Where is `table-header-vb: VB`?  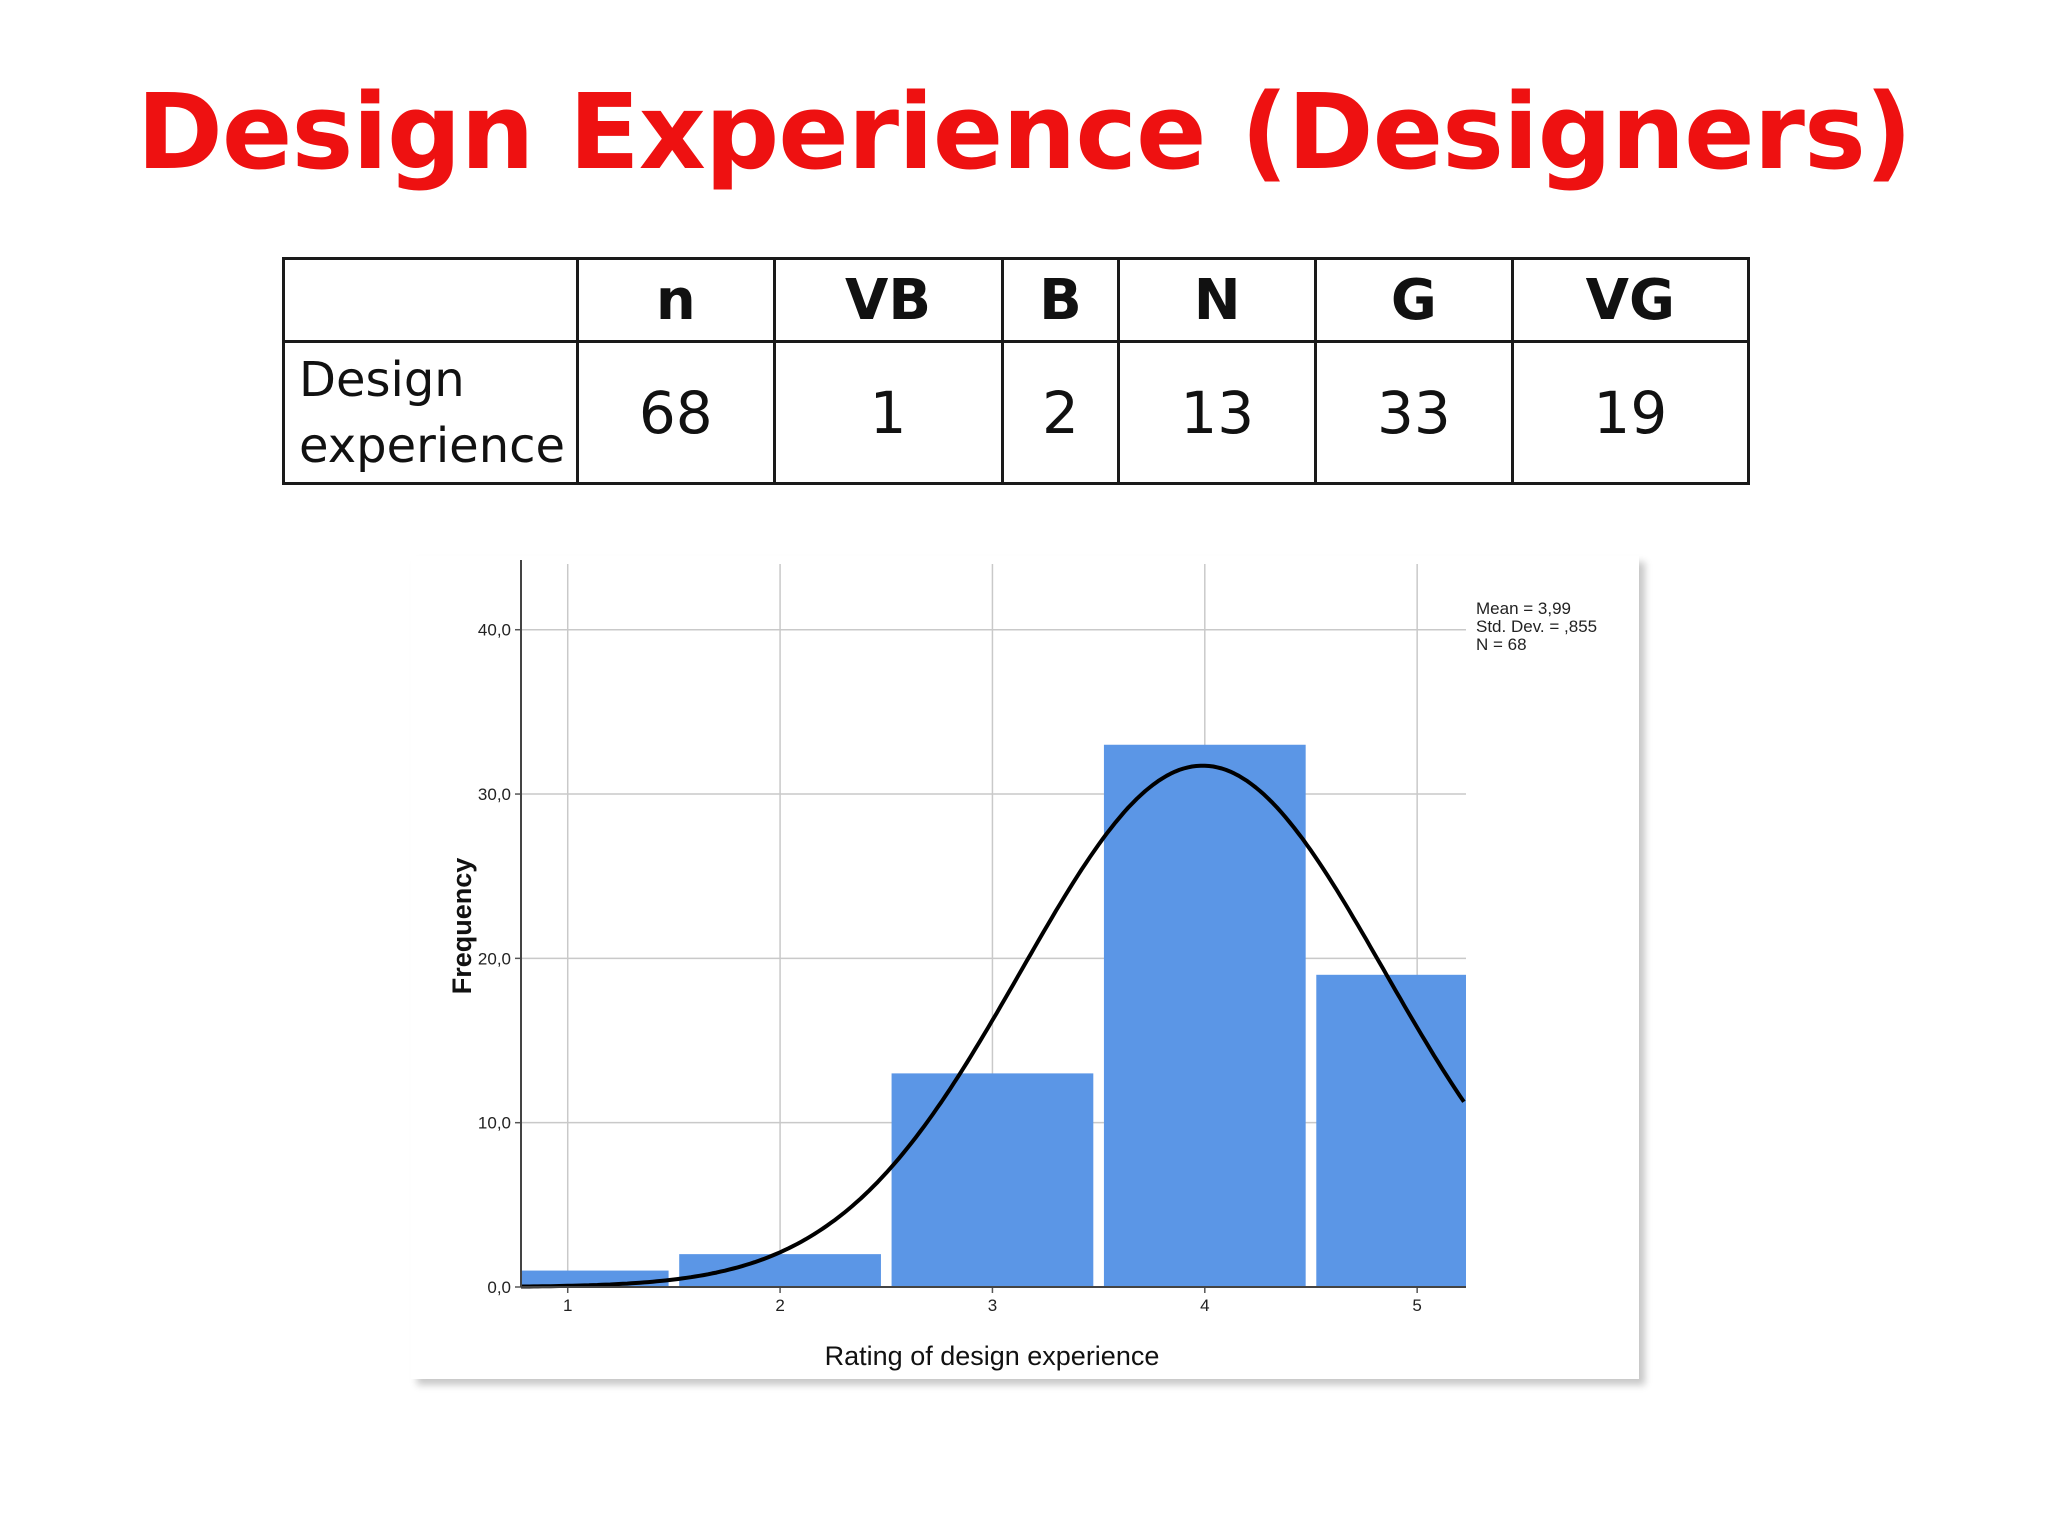 table-header-vb: VB is located at coordinates (888, 300).